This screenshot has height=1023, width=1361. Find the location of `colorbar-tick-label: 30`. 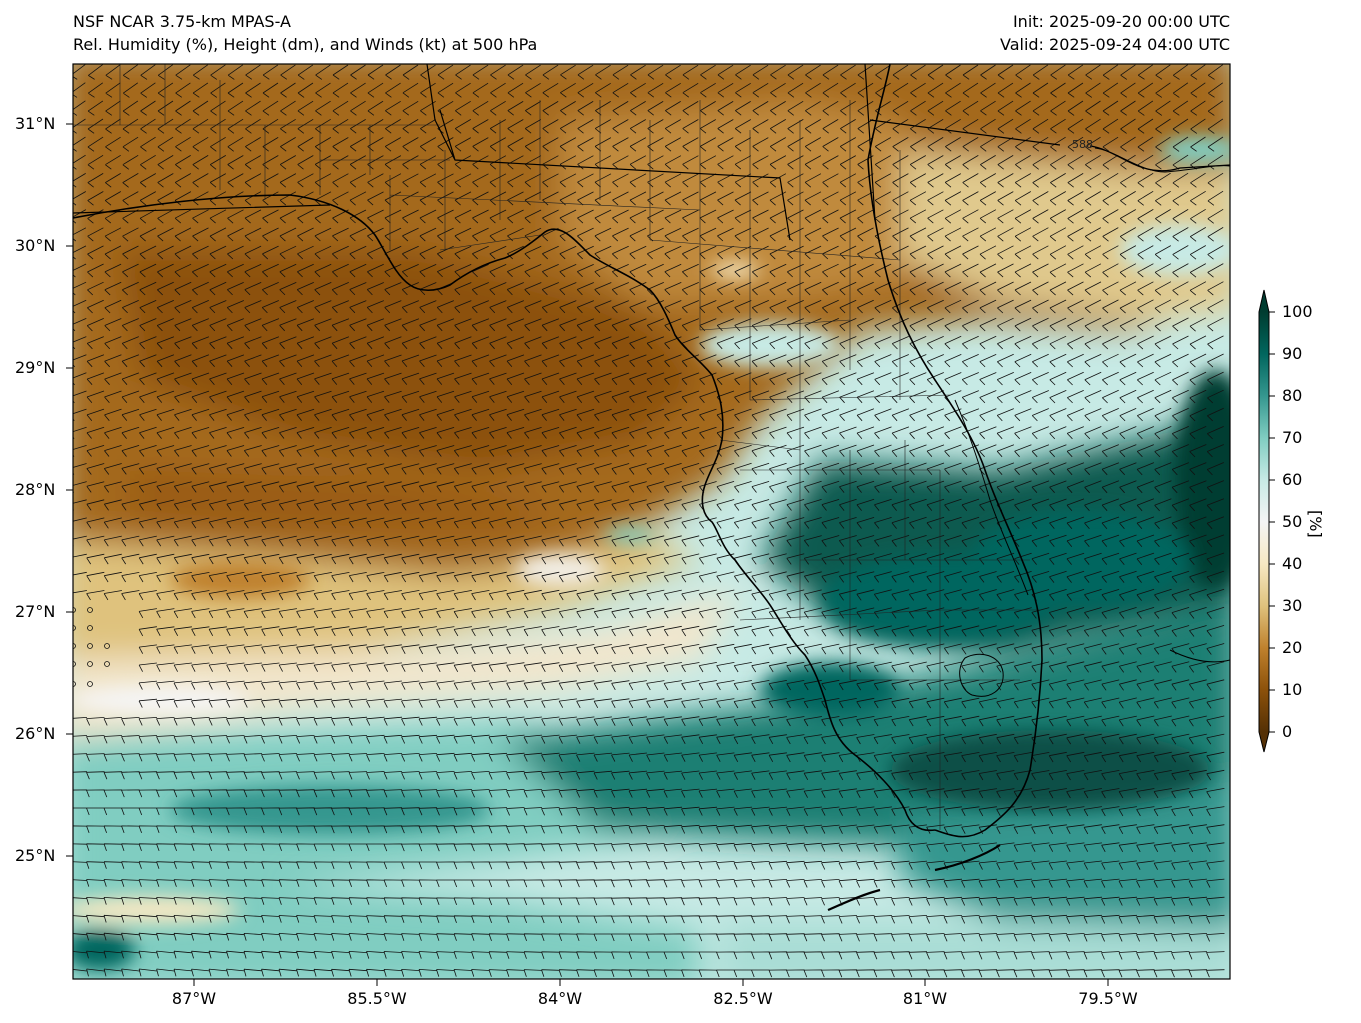

colorbar-tick-label: 30 is located at coordinates (1292, 605).